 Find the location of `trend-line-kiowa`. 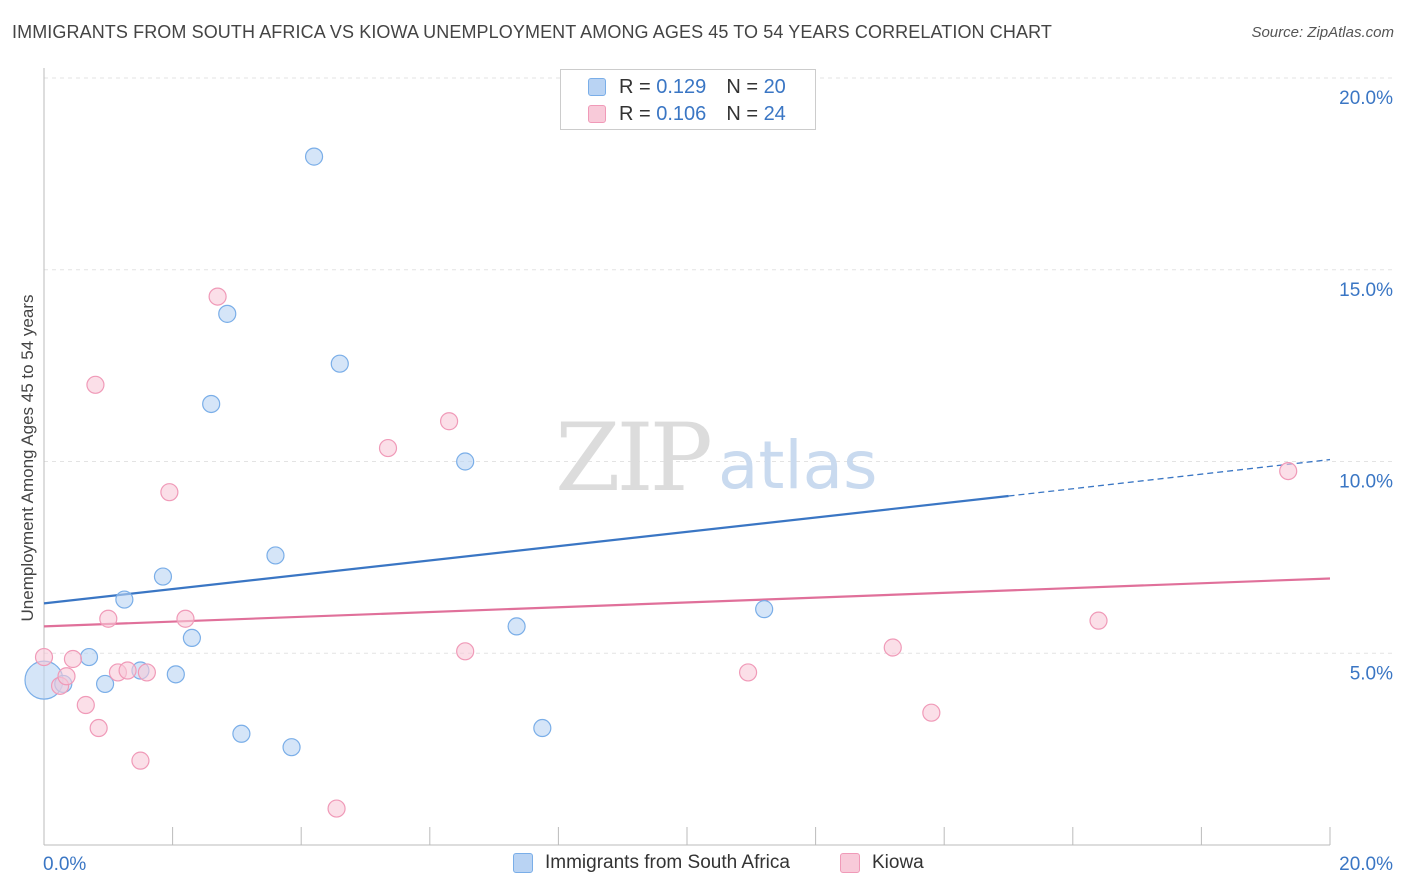

trend-line-kiowa is located at coordinates (687, 602).